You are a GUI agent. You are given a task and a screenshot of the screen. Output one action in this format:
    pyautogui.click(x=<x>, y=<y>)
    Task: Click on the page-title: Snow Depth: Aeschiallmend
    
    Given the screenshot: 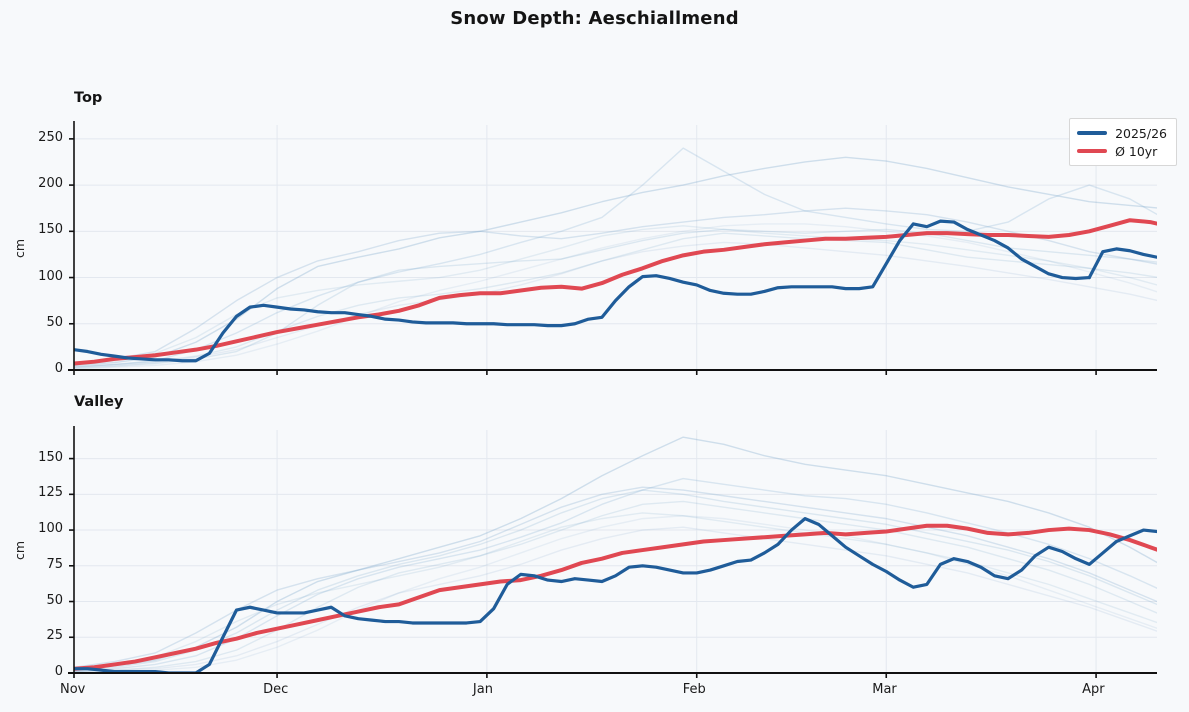 What is the action you would take?
    pyautogui.click(x=594, y=18)
    